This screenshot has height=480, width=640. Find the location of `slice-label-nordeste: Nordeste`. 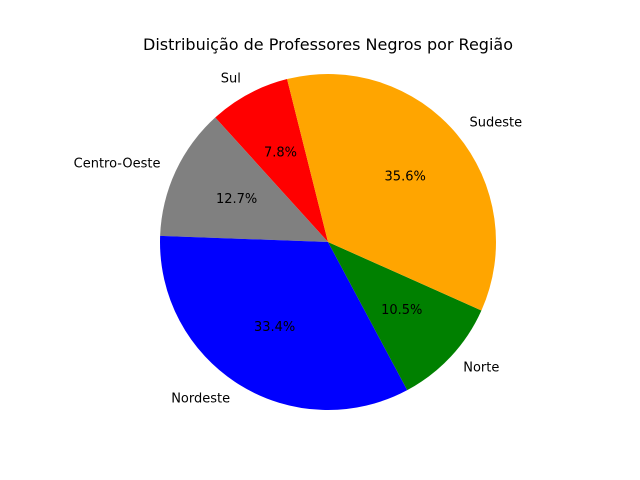

slice-label-nordeste: Nordeste is located at coordinates (200, 398).